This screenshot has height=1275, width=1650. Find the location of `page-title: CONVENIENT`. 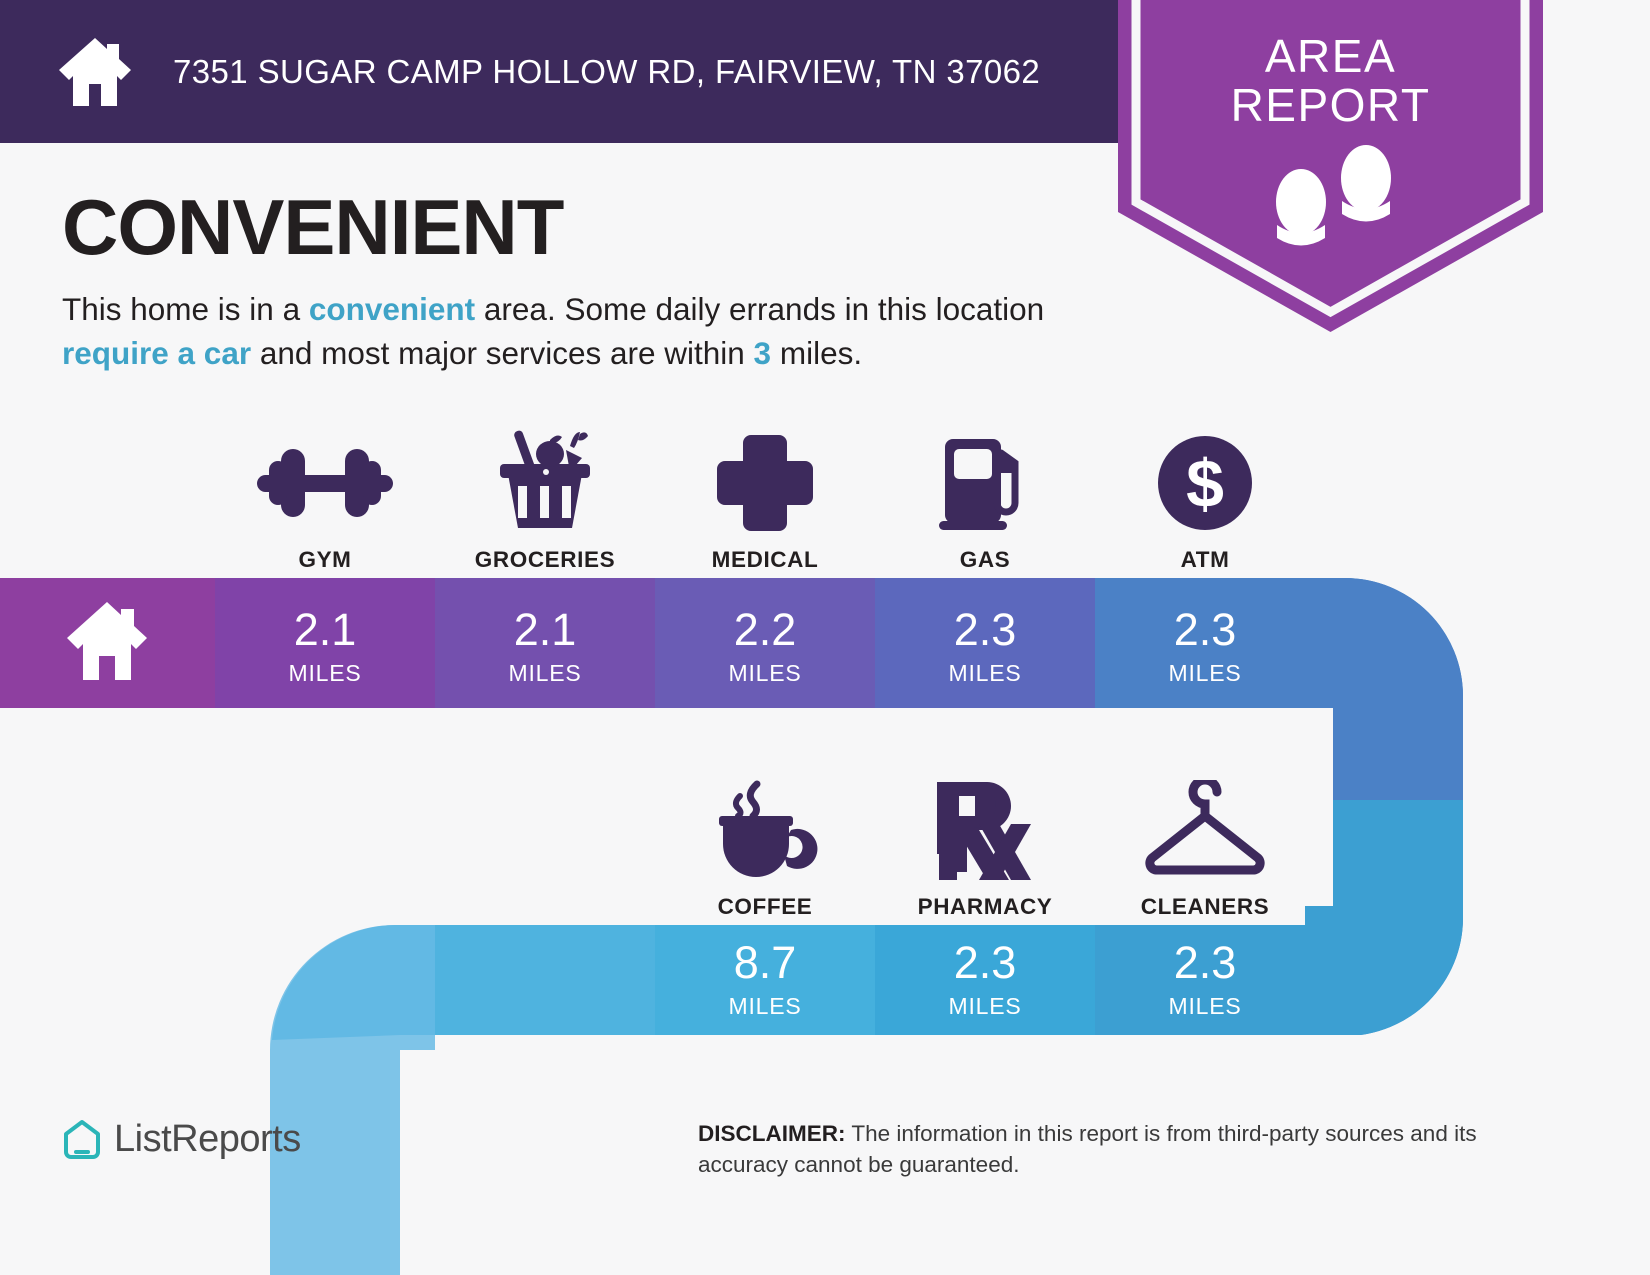

page-title: CONVENIENT is located at coordinates (313, 227).